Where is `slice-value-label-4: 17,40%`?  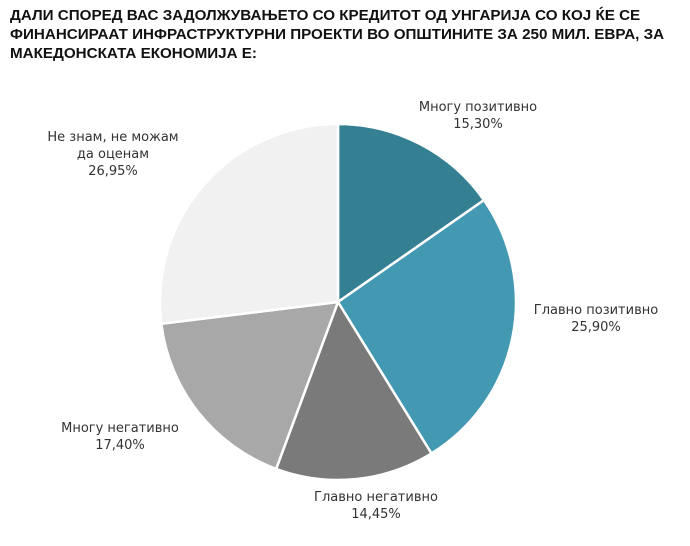 slice-value-label-4: 17,40% is located at coordinates (120, 445).